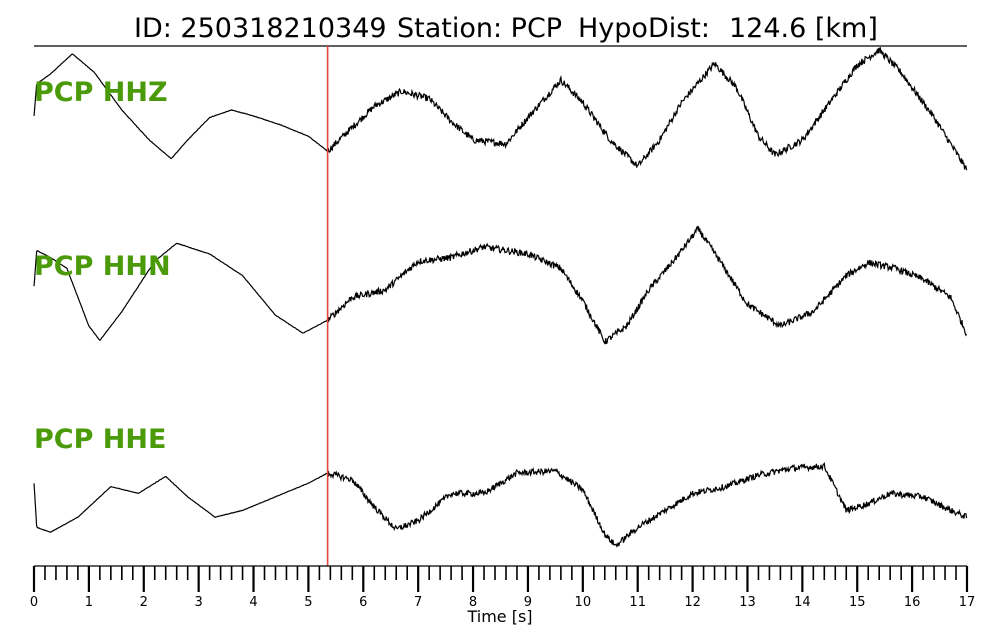  Describe the element at coordinates (747, 602) in the screenshot. I see `x-tick-label: 13` at that location.